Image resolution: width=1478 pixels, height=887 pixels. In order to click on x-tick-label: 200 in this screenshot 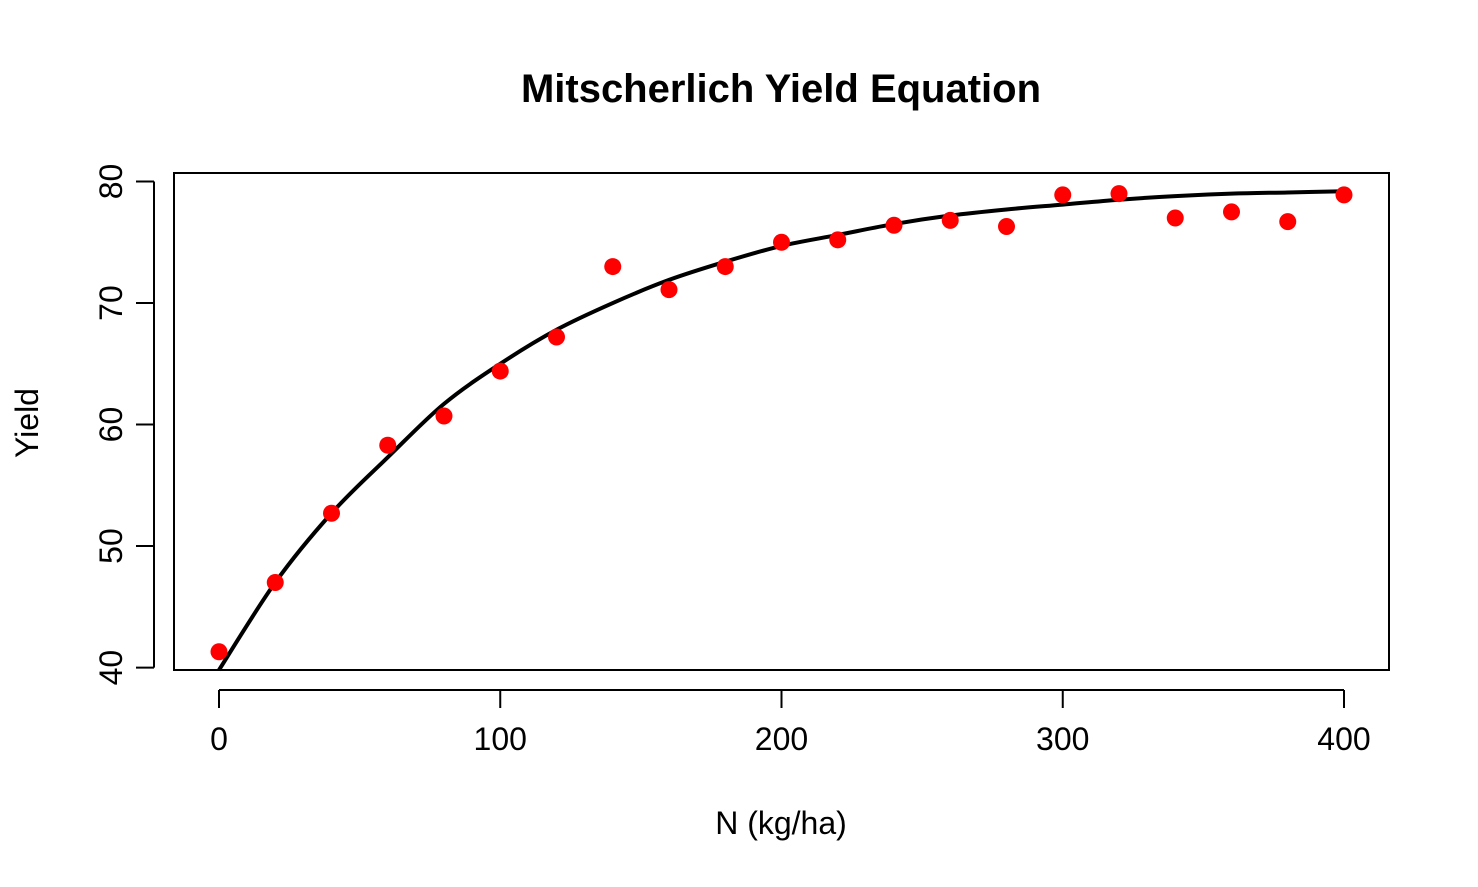, I will do `click(781, 739)`.